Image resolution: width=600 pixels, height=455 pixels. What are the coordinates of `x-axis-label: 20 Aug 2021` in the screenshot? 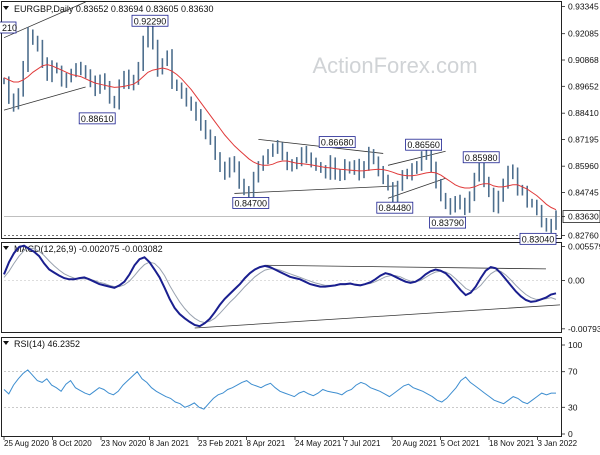 It's located at (414, 443).